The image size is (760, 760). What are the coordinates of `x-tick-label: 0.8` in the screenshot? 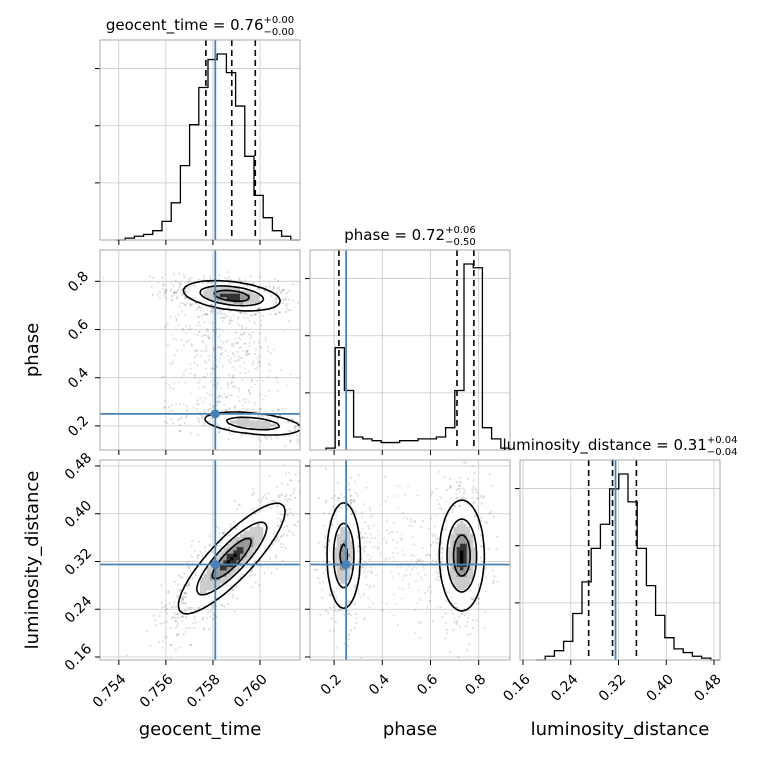 It's located at (475, 684).